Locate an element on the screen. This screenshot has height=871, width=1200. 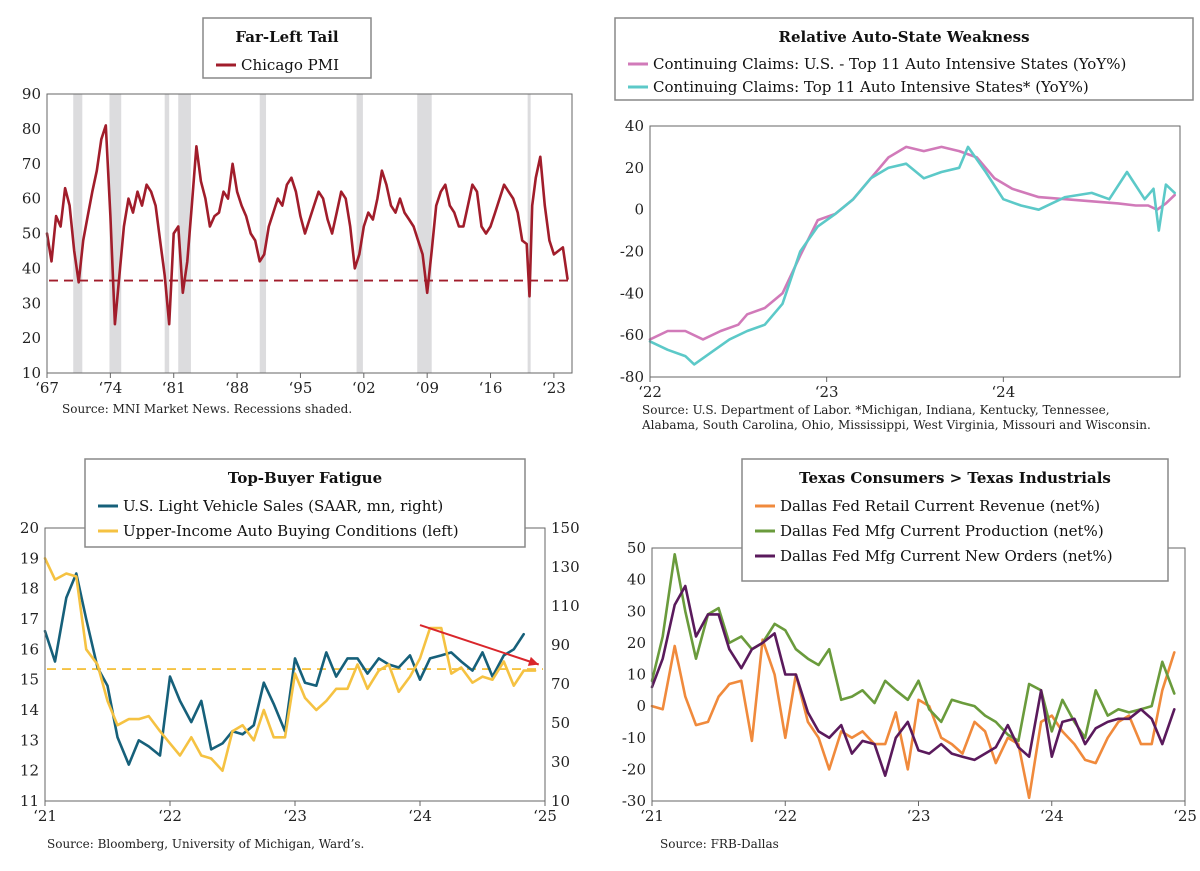
x-tick-label: ‘02 is located at coordinates (364, 388).